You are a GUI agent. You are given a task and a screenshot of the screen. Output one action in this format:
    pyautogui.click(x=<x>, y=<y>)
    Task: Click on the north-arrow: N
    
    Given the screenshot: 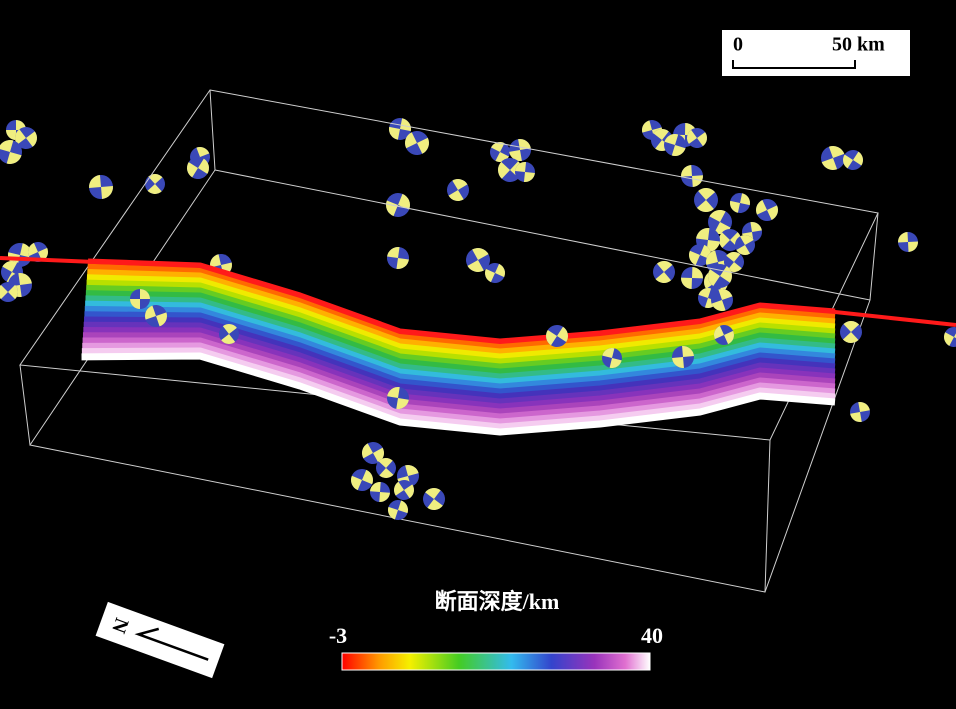 What is the action you would take?
    pyautogui.click(x=160, y=640)
    